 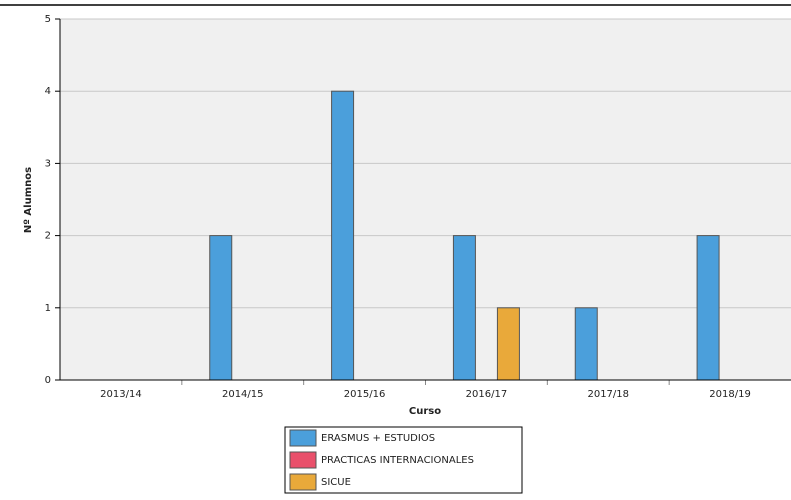 What do you see at coordinates (48, 91) in the screenshot?
I see `y-tick-label: 4` at bounding box center [48, 91].